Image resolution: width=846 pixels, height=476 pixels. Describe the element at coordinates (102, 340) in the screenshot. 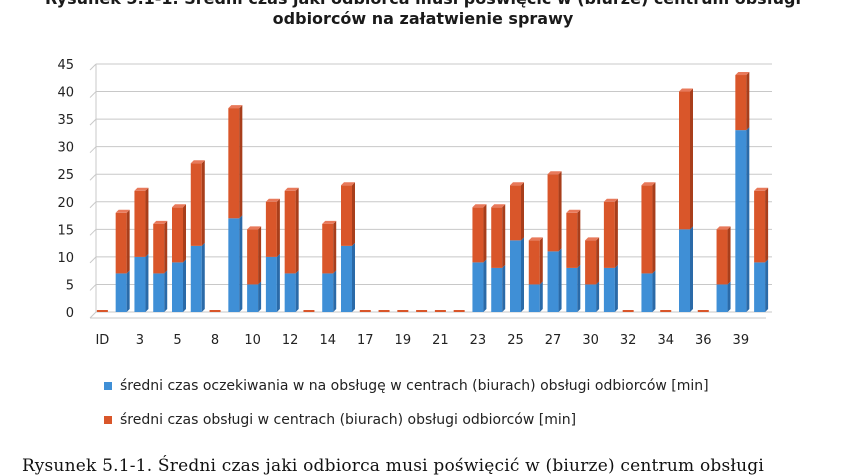

I see `x-tick-label: ID` at that location.